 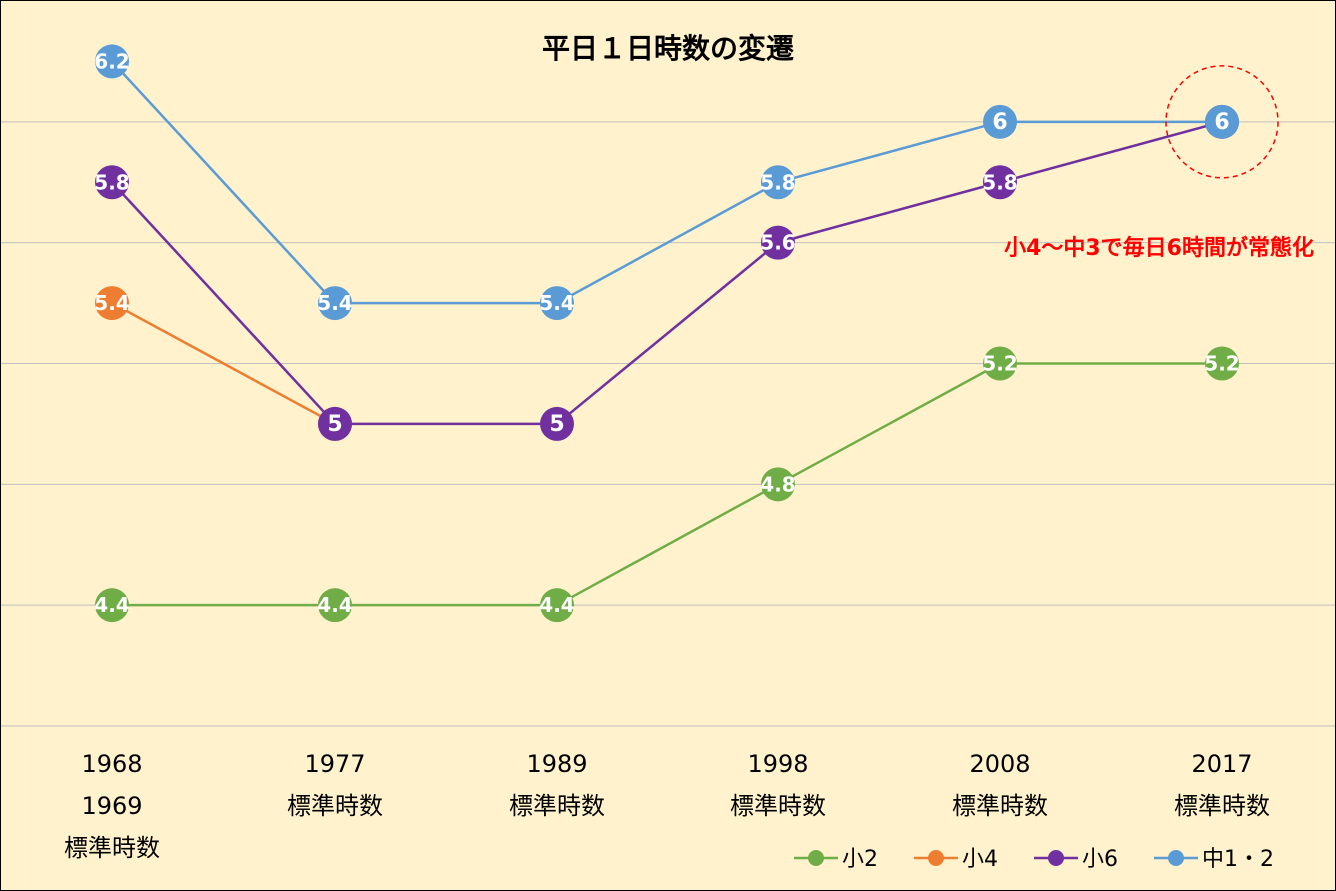 I want to click on x-tick-label: 2017, so click(x=1221, y=764).